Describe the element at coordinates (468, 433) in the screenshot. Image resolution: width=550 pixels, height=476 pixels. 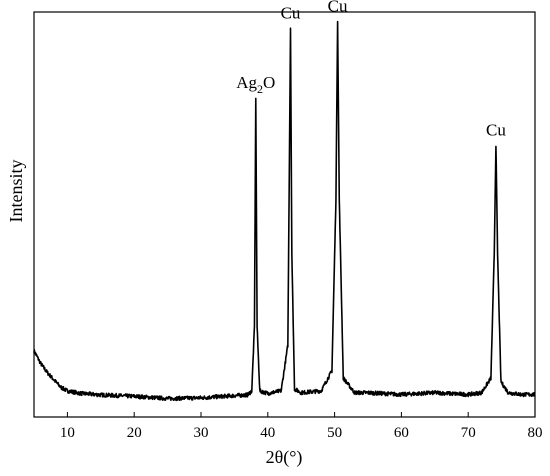
I see `x-tick-label-70: 70` at that location.